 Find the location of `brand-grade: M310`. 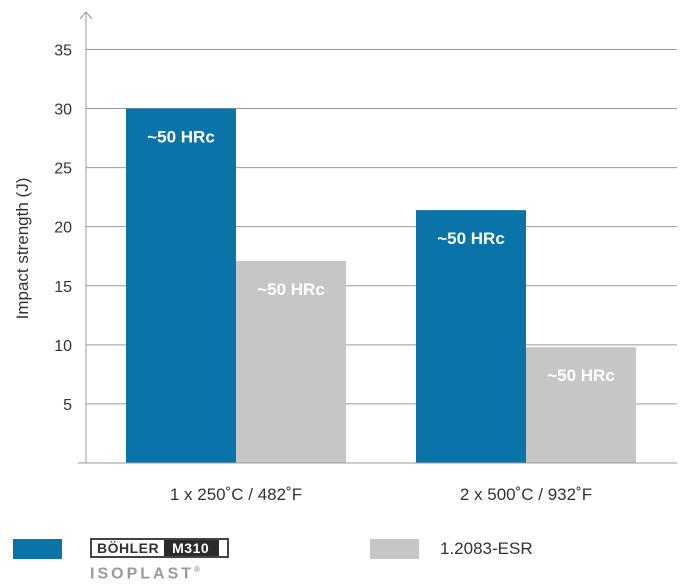

brand-grade: M310 is located at coordinates (192, 548).